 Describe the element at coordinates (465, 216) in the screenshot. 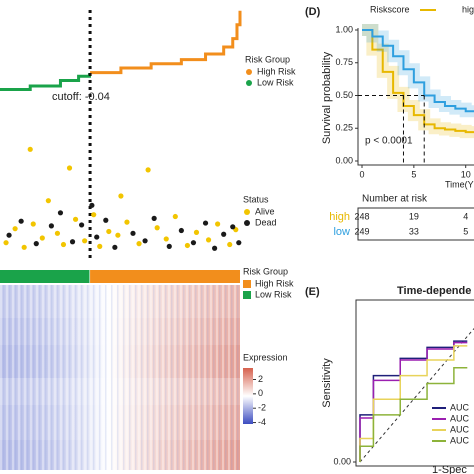

I see `table-cell: 4` at that location.